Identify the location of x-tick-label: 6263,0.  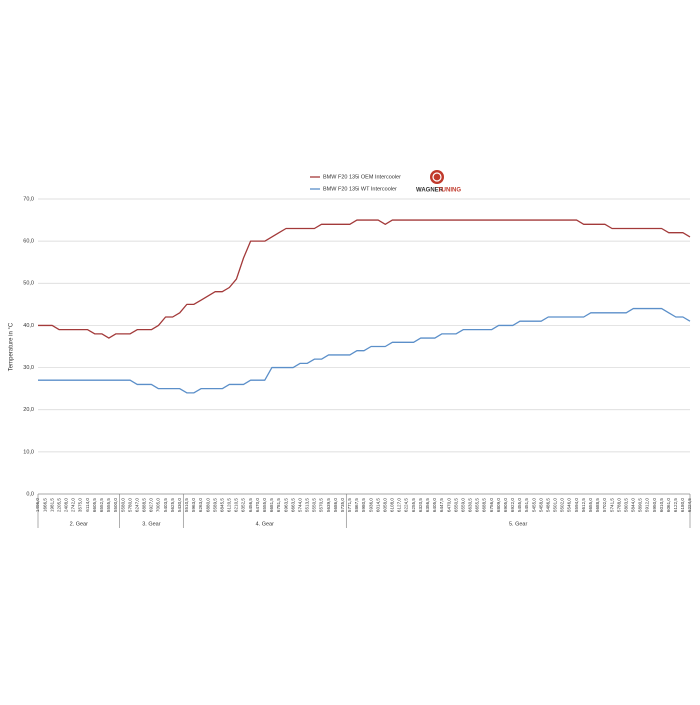
(200, 505).